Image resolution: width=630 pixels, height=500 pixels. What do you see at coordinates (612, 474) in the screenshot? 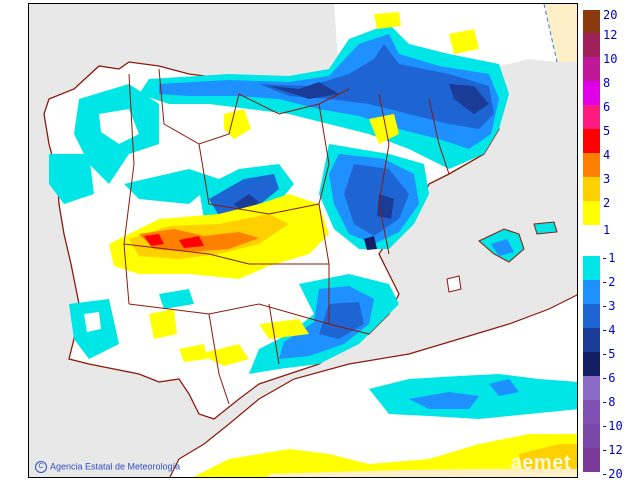
I see `legend-label: -20` at bounding box center [612, 474].